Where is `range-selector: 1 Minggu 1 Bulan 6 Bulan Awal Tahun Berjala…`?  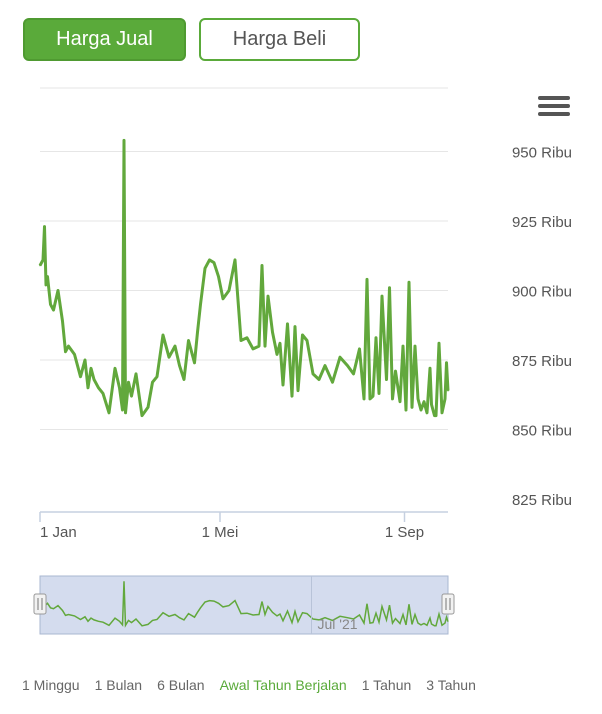
range-selector: 1 Minggu 1 Bulan 6 Bulan Awal Tahun Berjala… is located at coordinates (256, 685).